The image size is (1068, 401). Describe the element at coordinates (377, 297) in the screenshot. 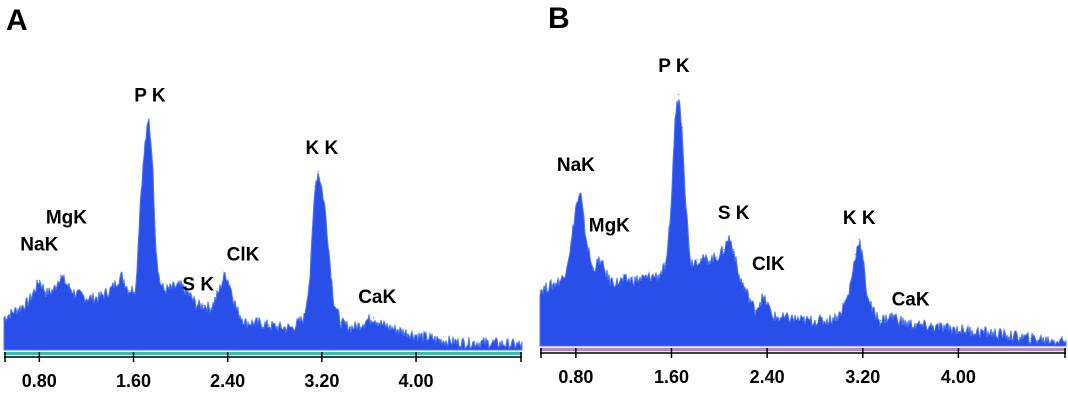

I see `peak-label: CaK` at that location.